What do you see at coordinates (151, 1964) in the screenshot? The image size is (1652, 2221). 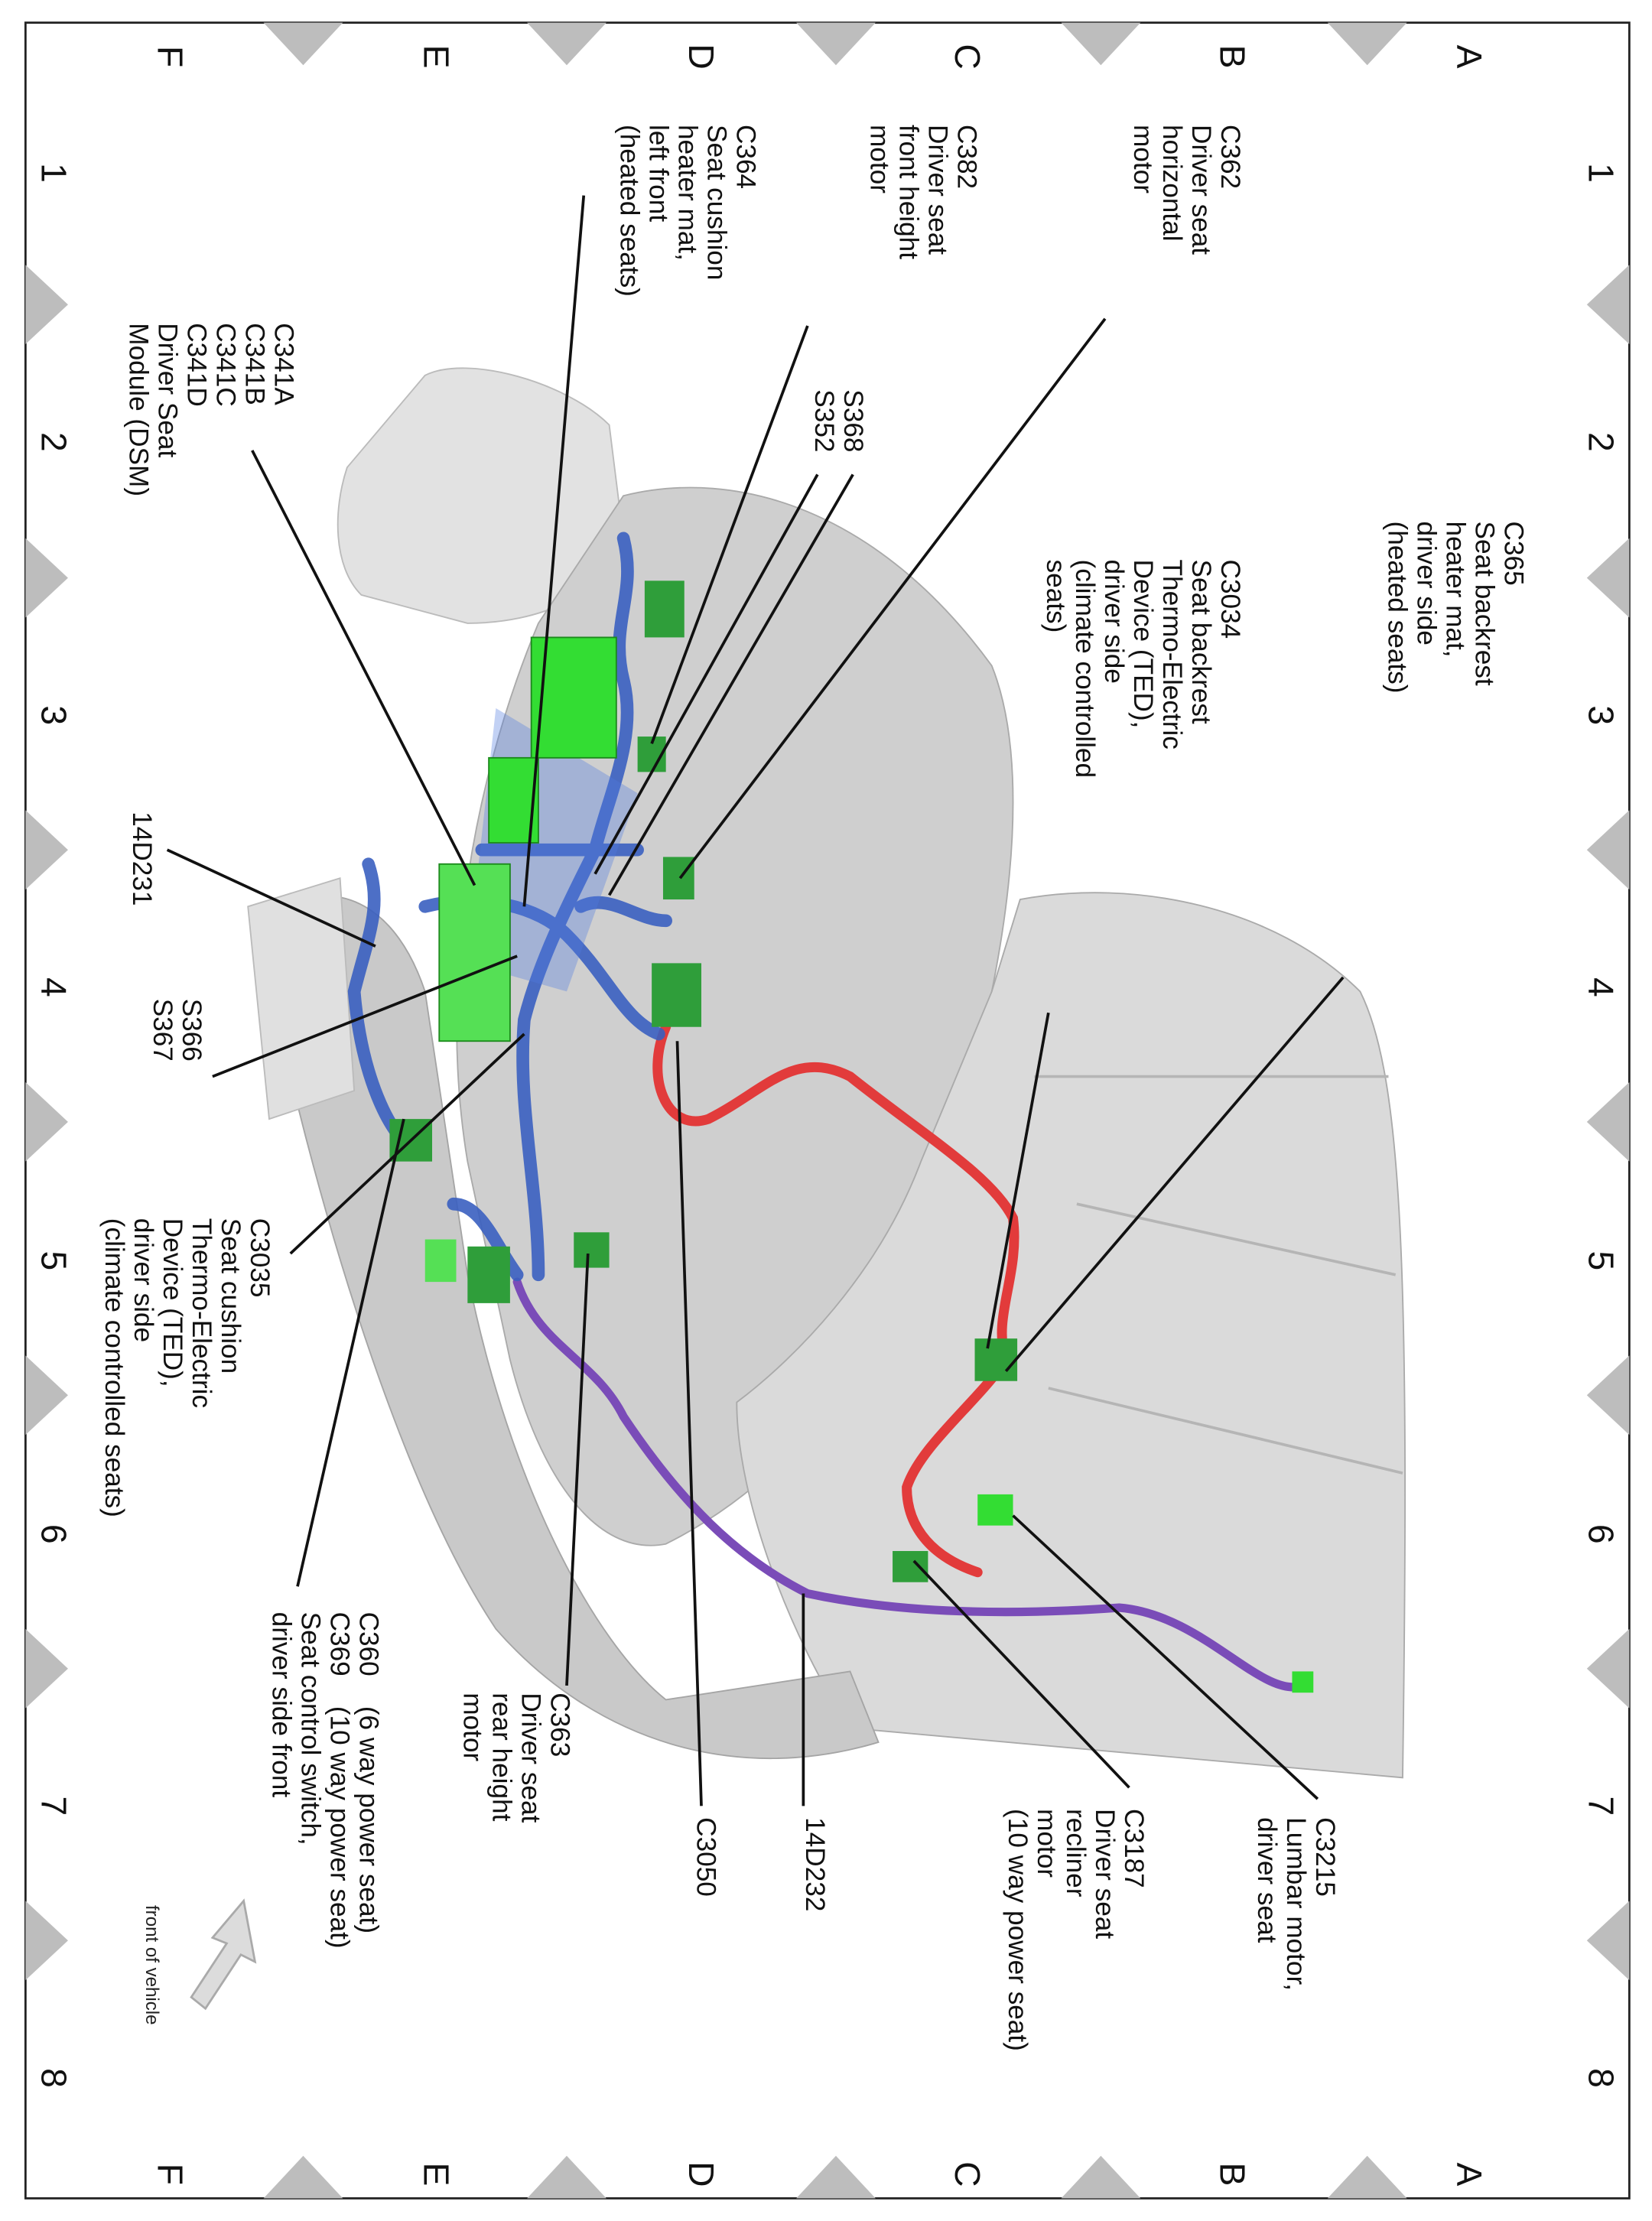 I see `front-of-vehicle-label: front of vehicle` at bounding box center [151, 1964].